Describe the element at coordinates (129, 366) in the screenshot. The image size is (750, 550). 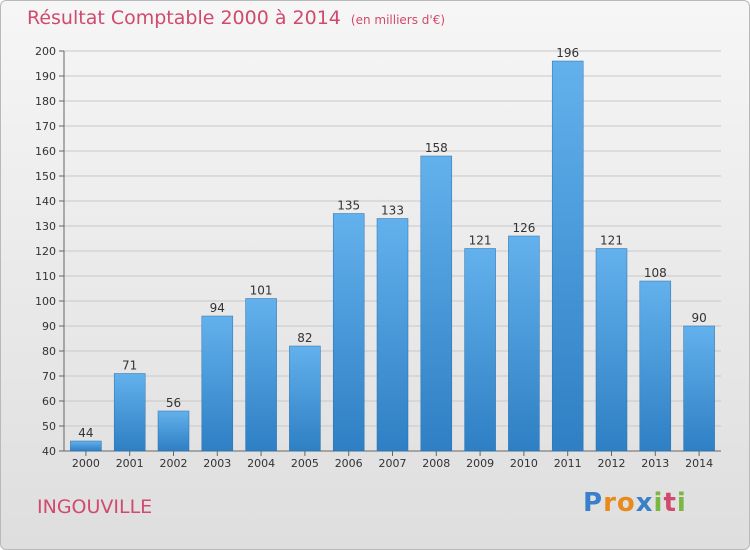
I see `data-label: 71` at that location.